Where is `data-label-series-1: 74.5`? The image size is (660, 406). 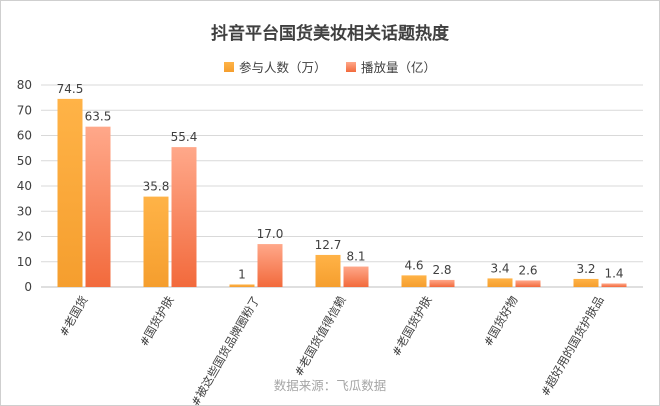 data-label-series-1: 74.5 is located at coordinates (70, 89).